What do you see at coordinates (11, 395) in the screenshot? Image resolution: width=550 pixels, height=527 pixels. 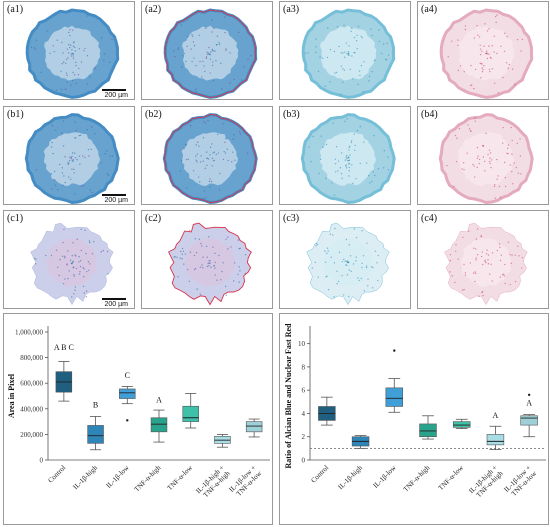 I see `y-axis-title: Area in Pixel` at bounding box center [11, 395].